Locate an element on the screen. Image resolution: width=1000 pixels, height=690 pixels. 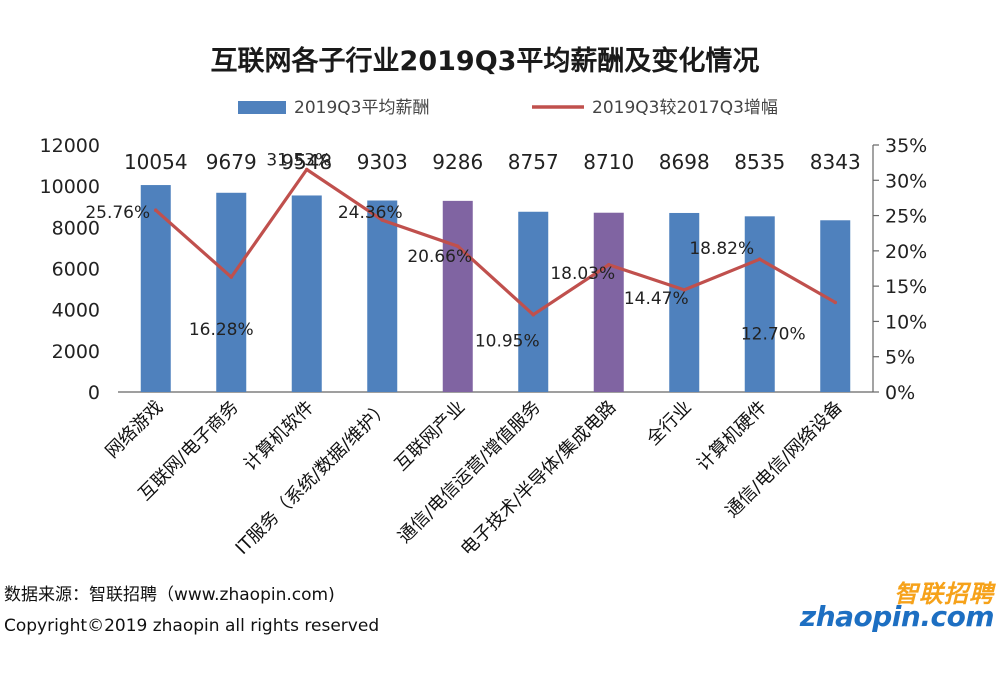
bar-value-label: 10054 is located at coordinates (156, 162).